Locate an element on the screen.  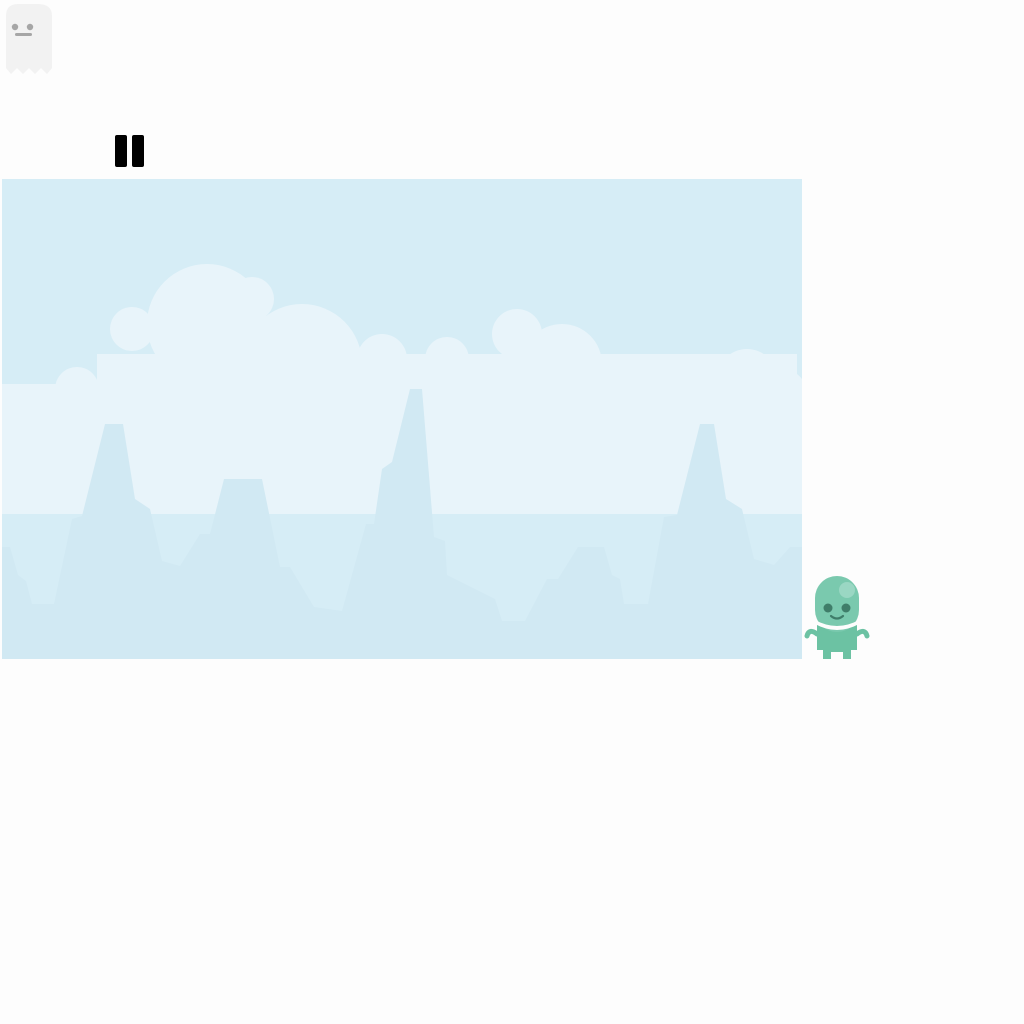
pause-icon is located at coordinates (129, 151).